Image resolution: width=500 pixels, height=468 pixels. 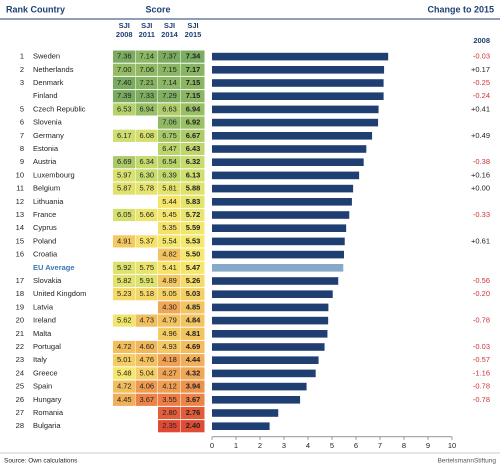 I want to click on score-label: 7.00, so click(x=124, y=69).